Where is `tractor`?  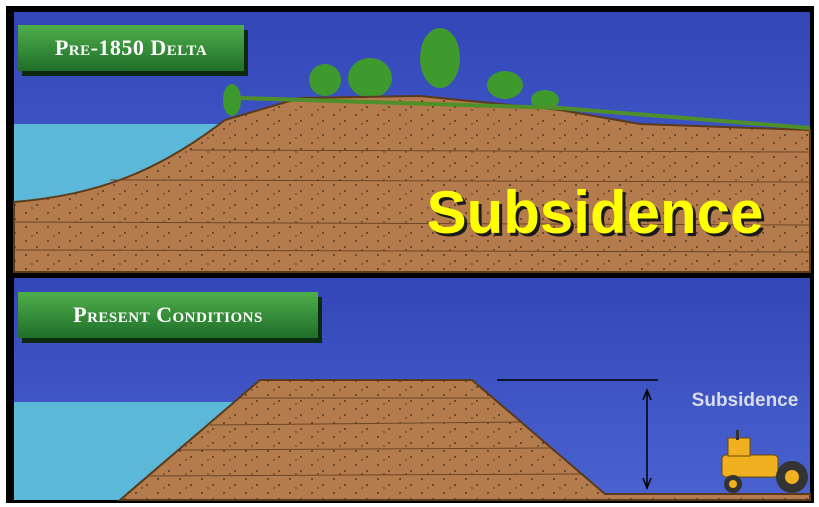 tractor is located at coordinates (764, 461).